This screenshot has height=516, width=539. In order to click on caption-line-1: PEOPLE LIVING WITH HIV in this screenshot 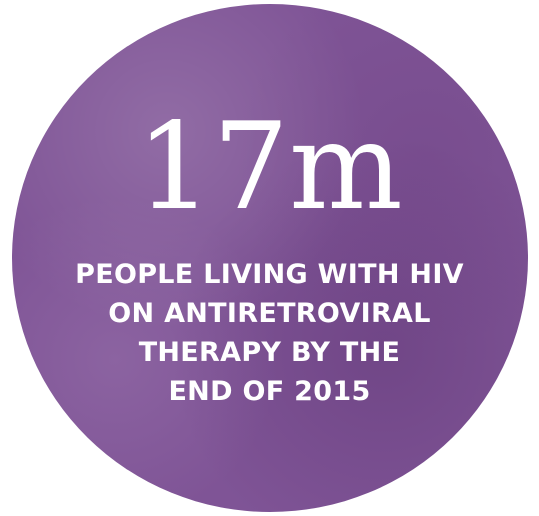, I will do `click(269, 274)`.